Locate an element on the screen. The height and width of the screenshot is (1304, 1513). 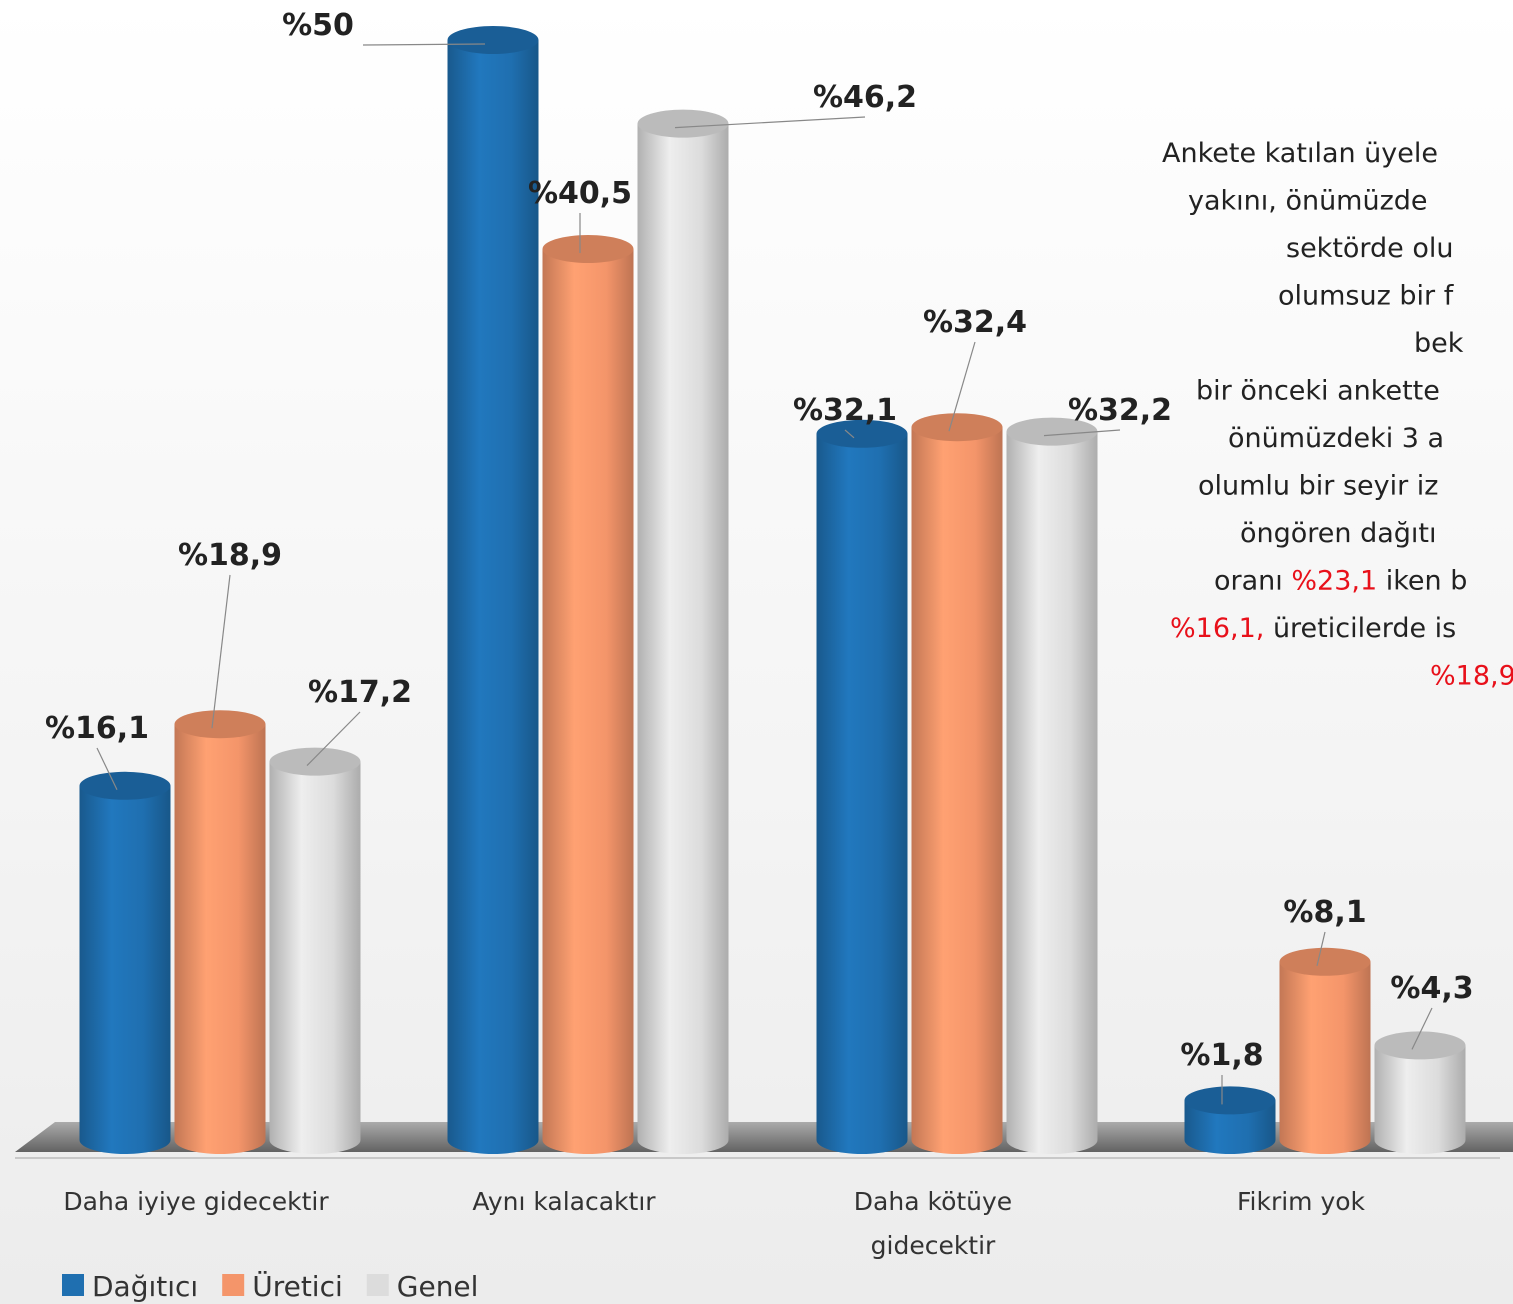
value-label: %50 is located at coordinates (318, 25).